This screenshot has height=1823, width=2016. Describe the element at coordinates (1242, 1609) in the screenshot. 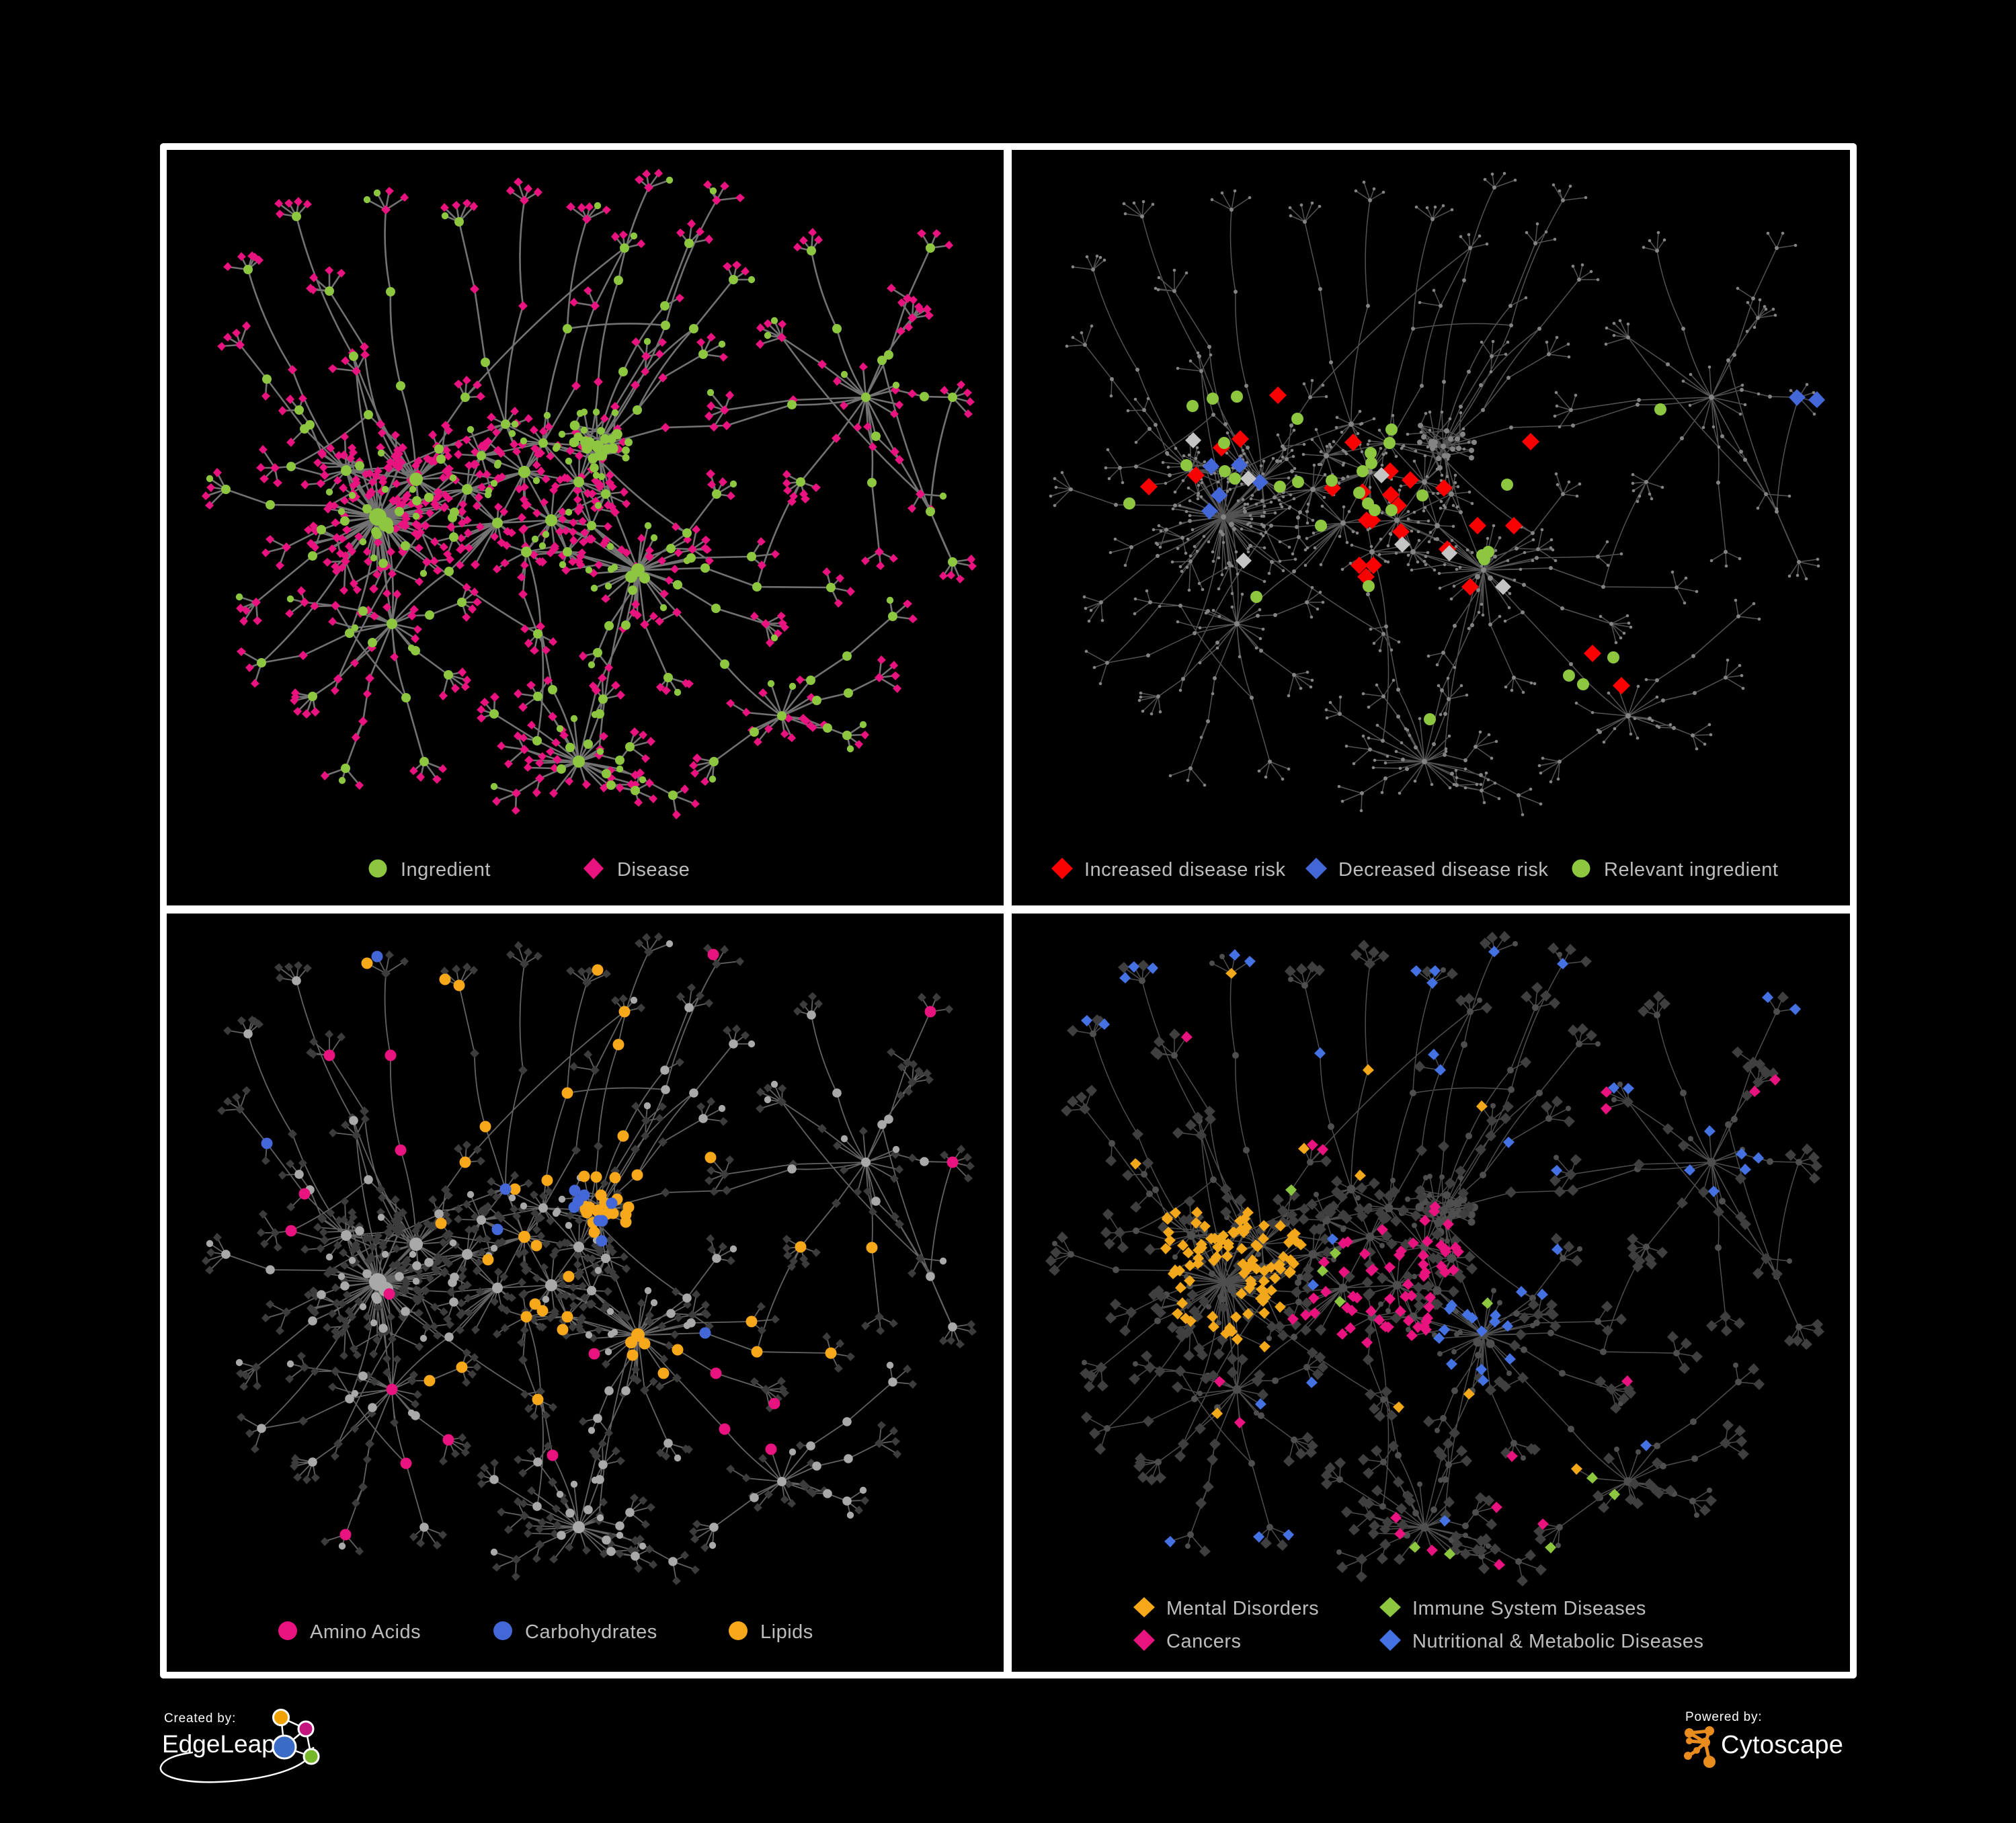

I see `svg-text: Mental Disorders` at that location.